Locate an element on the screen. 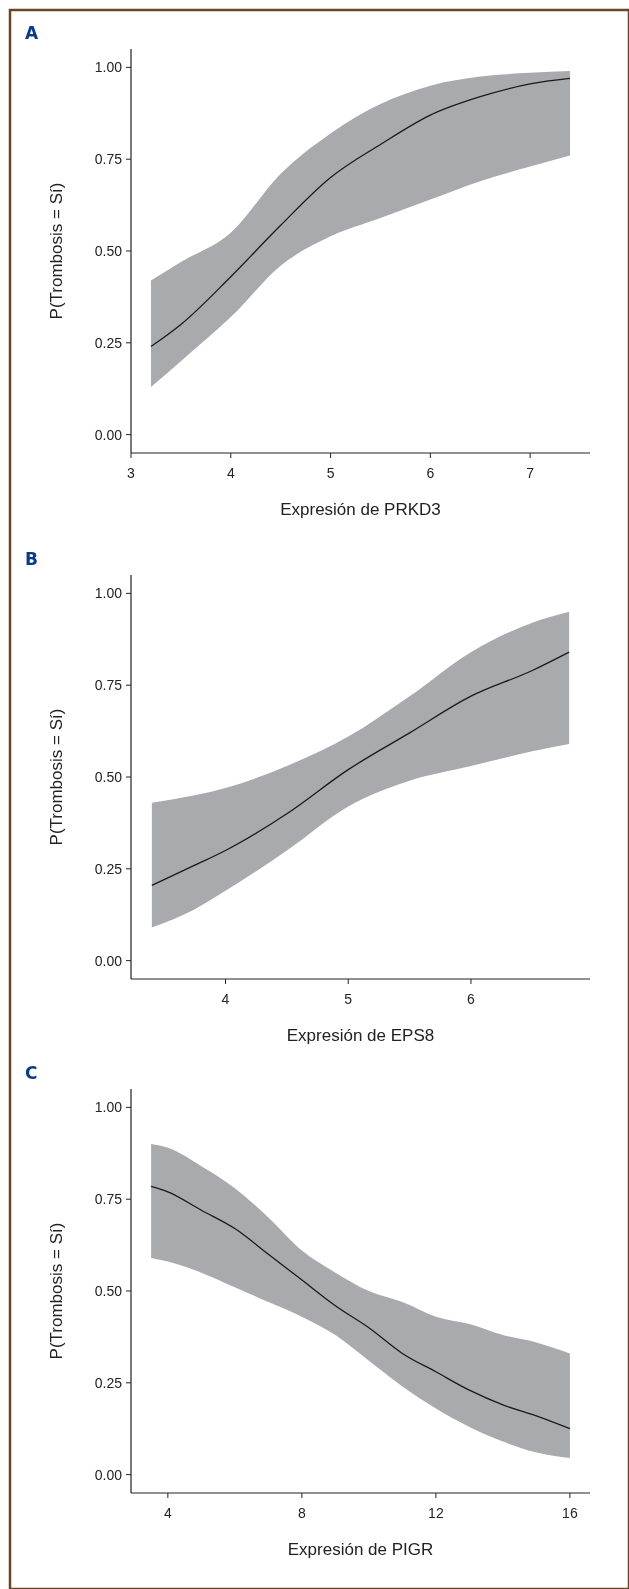  x-axis-title: Expresión de EPS8 is located at coordinates (360, 1035).